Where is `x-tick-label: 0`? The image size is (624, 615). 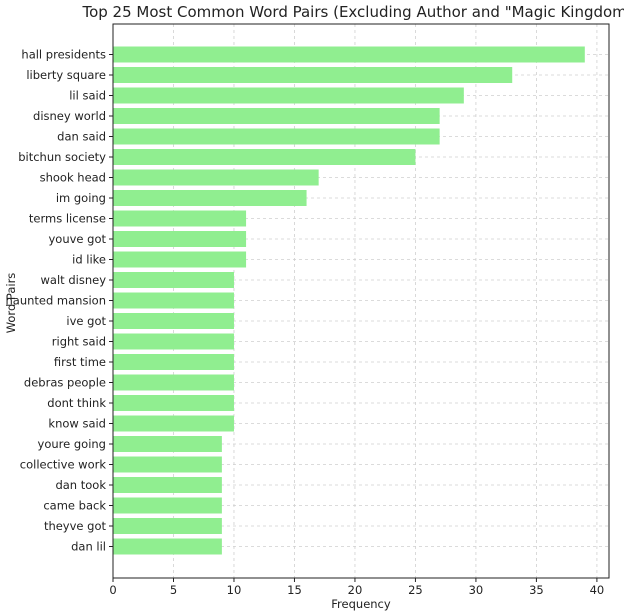
x-tick-label: 0 is located at coordinates (112, 590).